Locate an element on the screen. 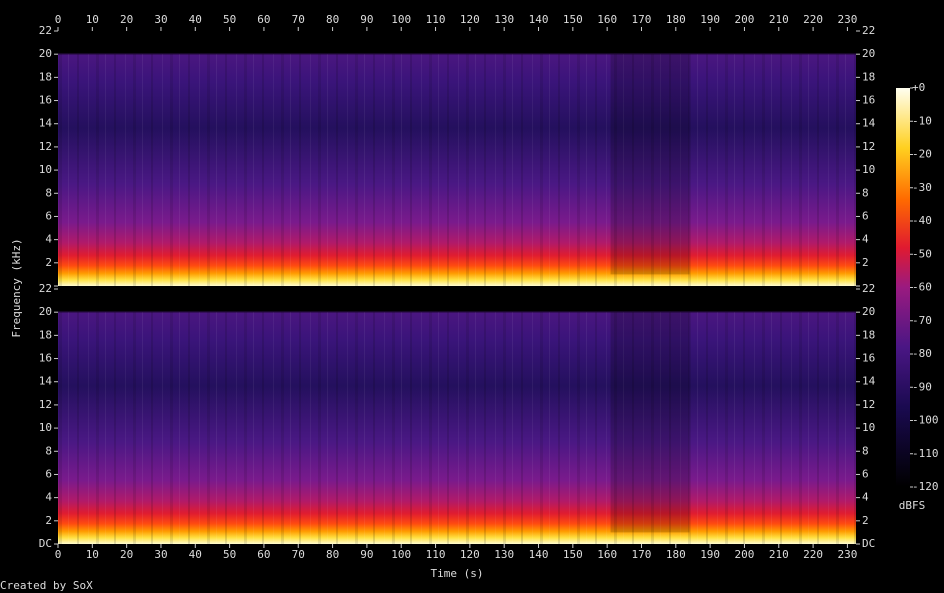 This screenshot has height=593, width=944. colorbar-tick-label: -20 is located at coordinates (922, 154).